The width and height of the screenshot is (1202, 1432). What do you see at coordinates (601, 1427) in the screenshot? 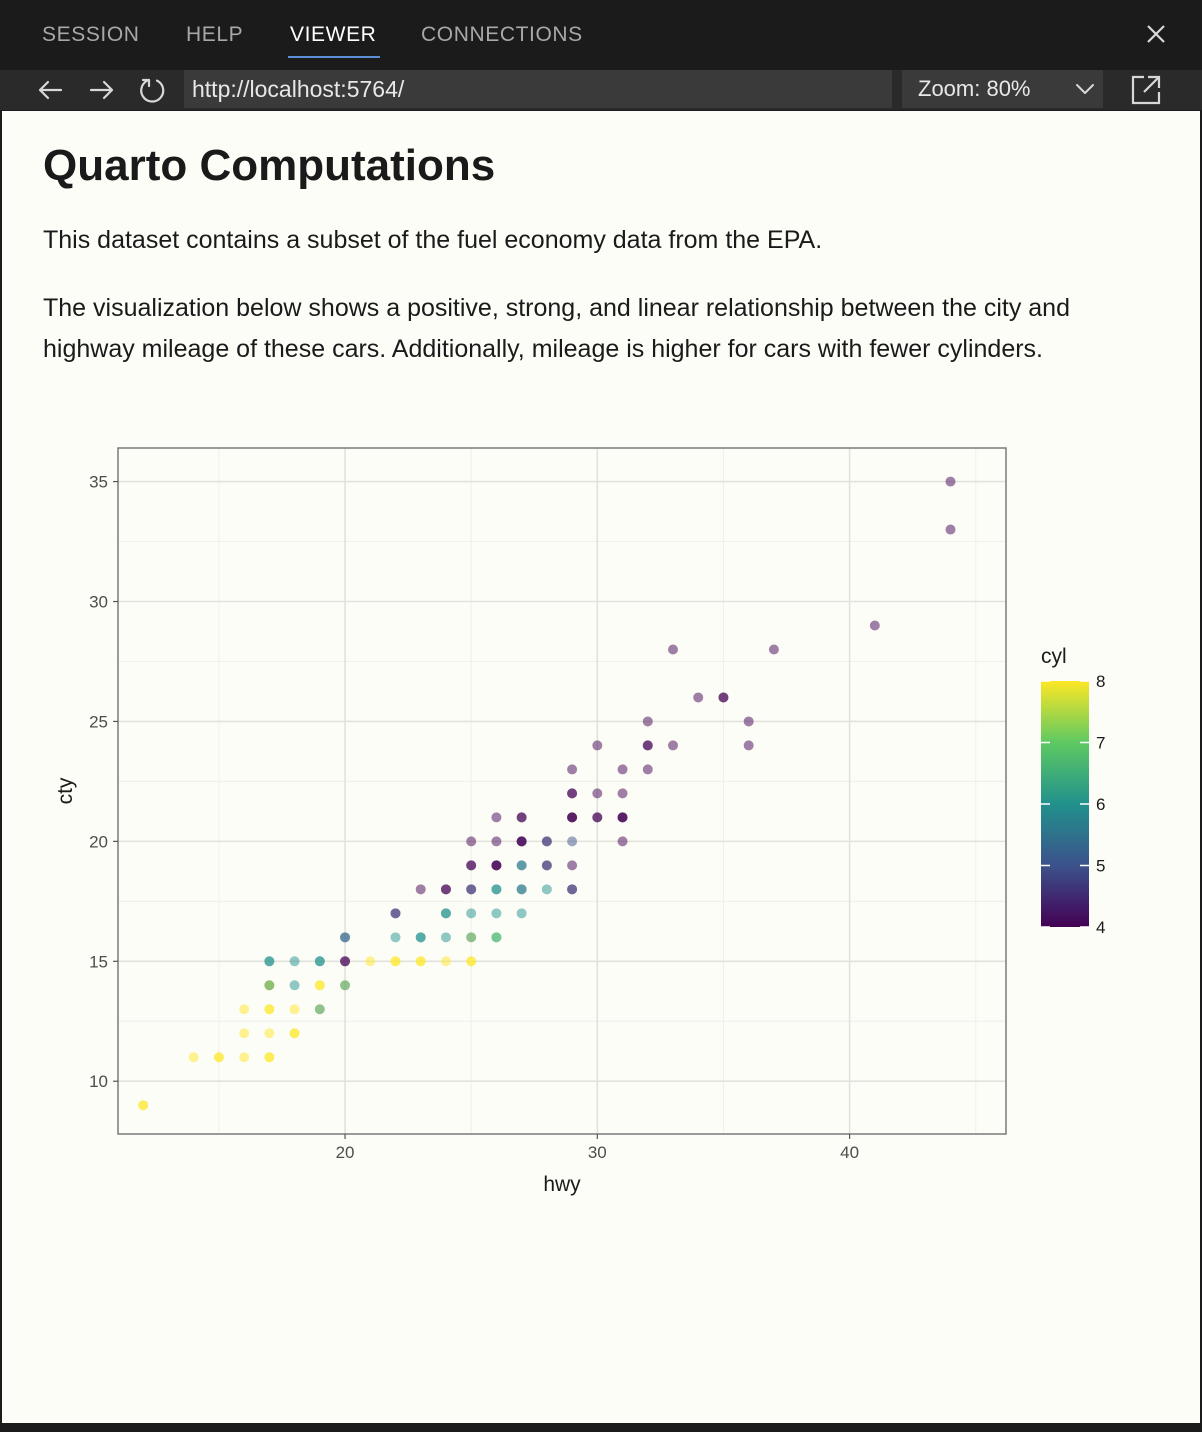
I see `bottom-edge` at bounding box center [601, 1427].